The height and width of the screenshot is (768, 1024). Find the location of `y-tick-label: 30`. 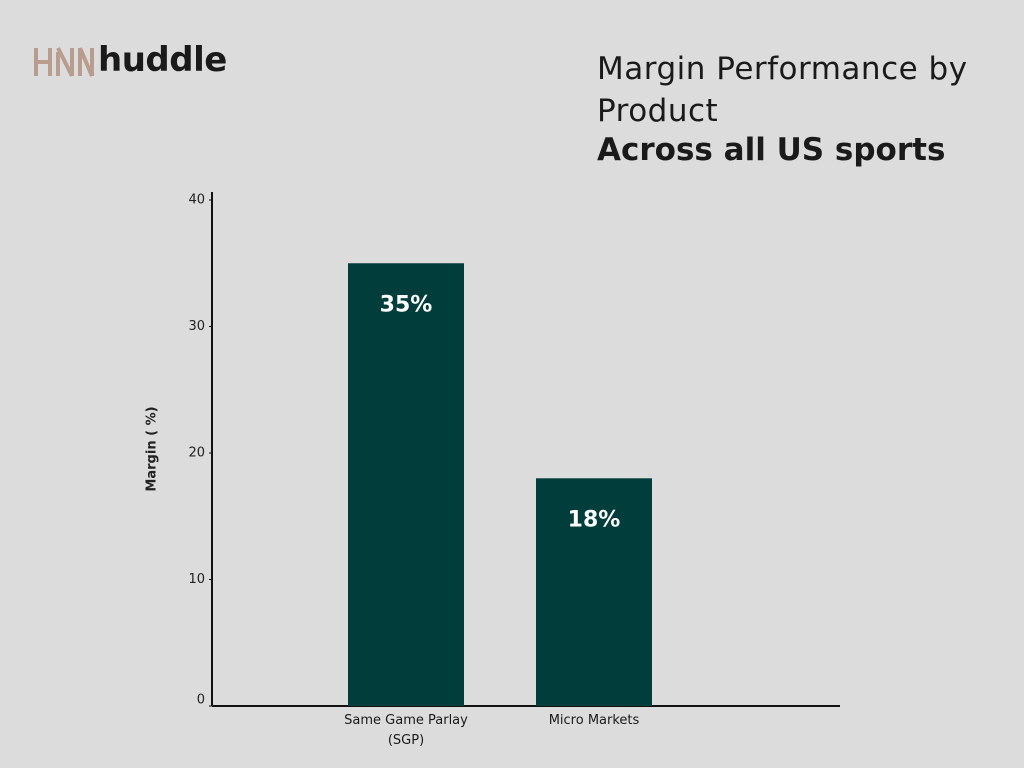

y-tick-label: 30 is located at coordinates (196, 326).